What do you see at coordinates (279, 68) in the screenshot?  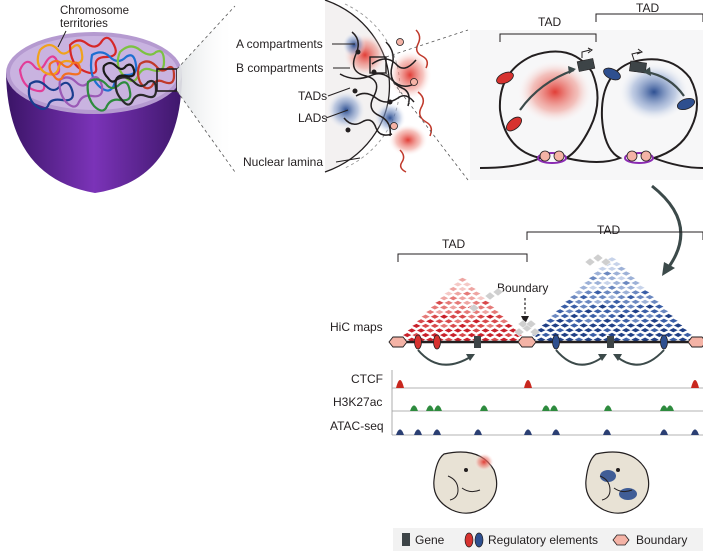 I see `label-b-compartments: B compartments` at bounding box center [279, 68].